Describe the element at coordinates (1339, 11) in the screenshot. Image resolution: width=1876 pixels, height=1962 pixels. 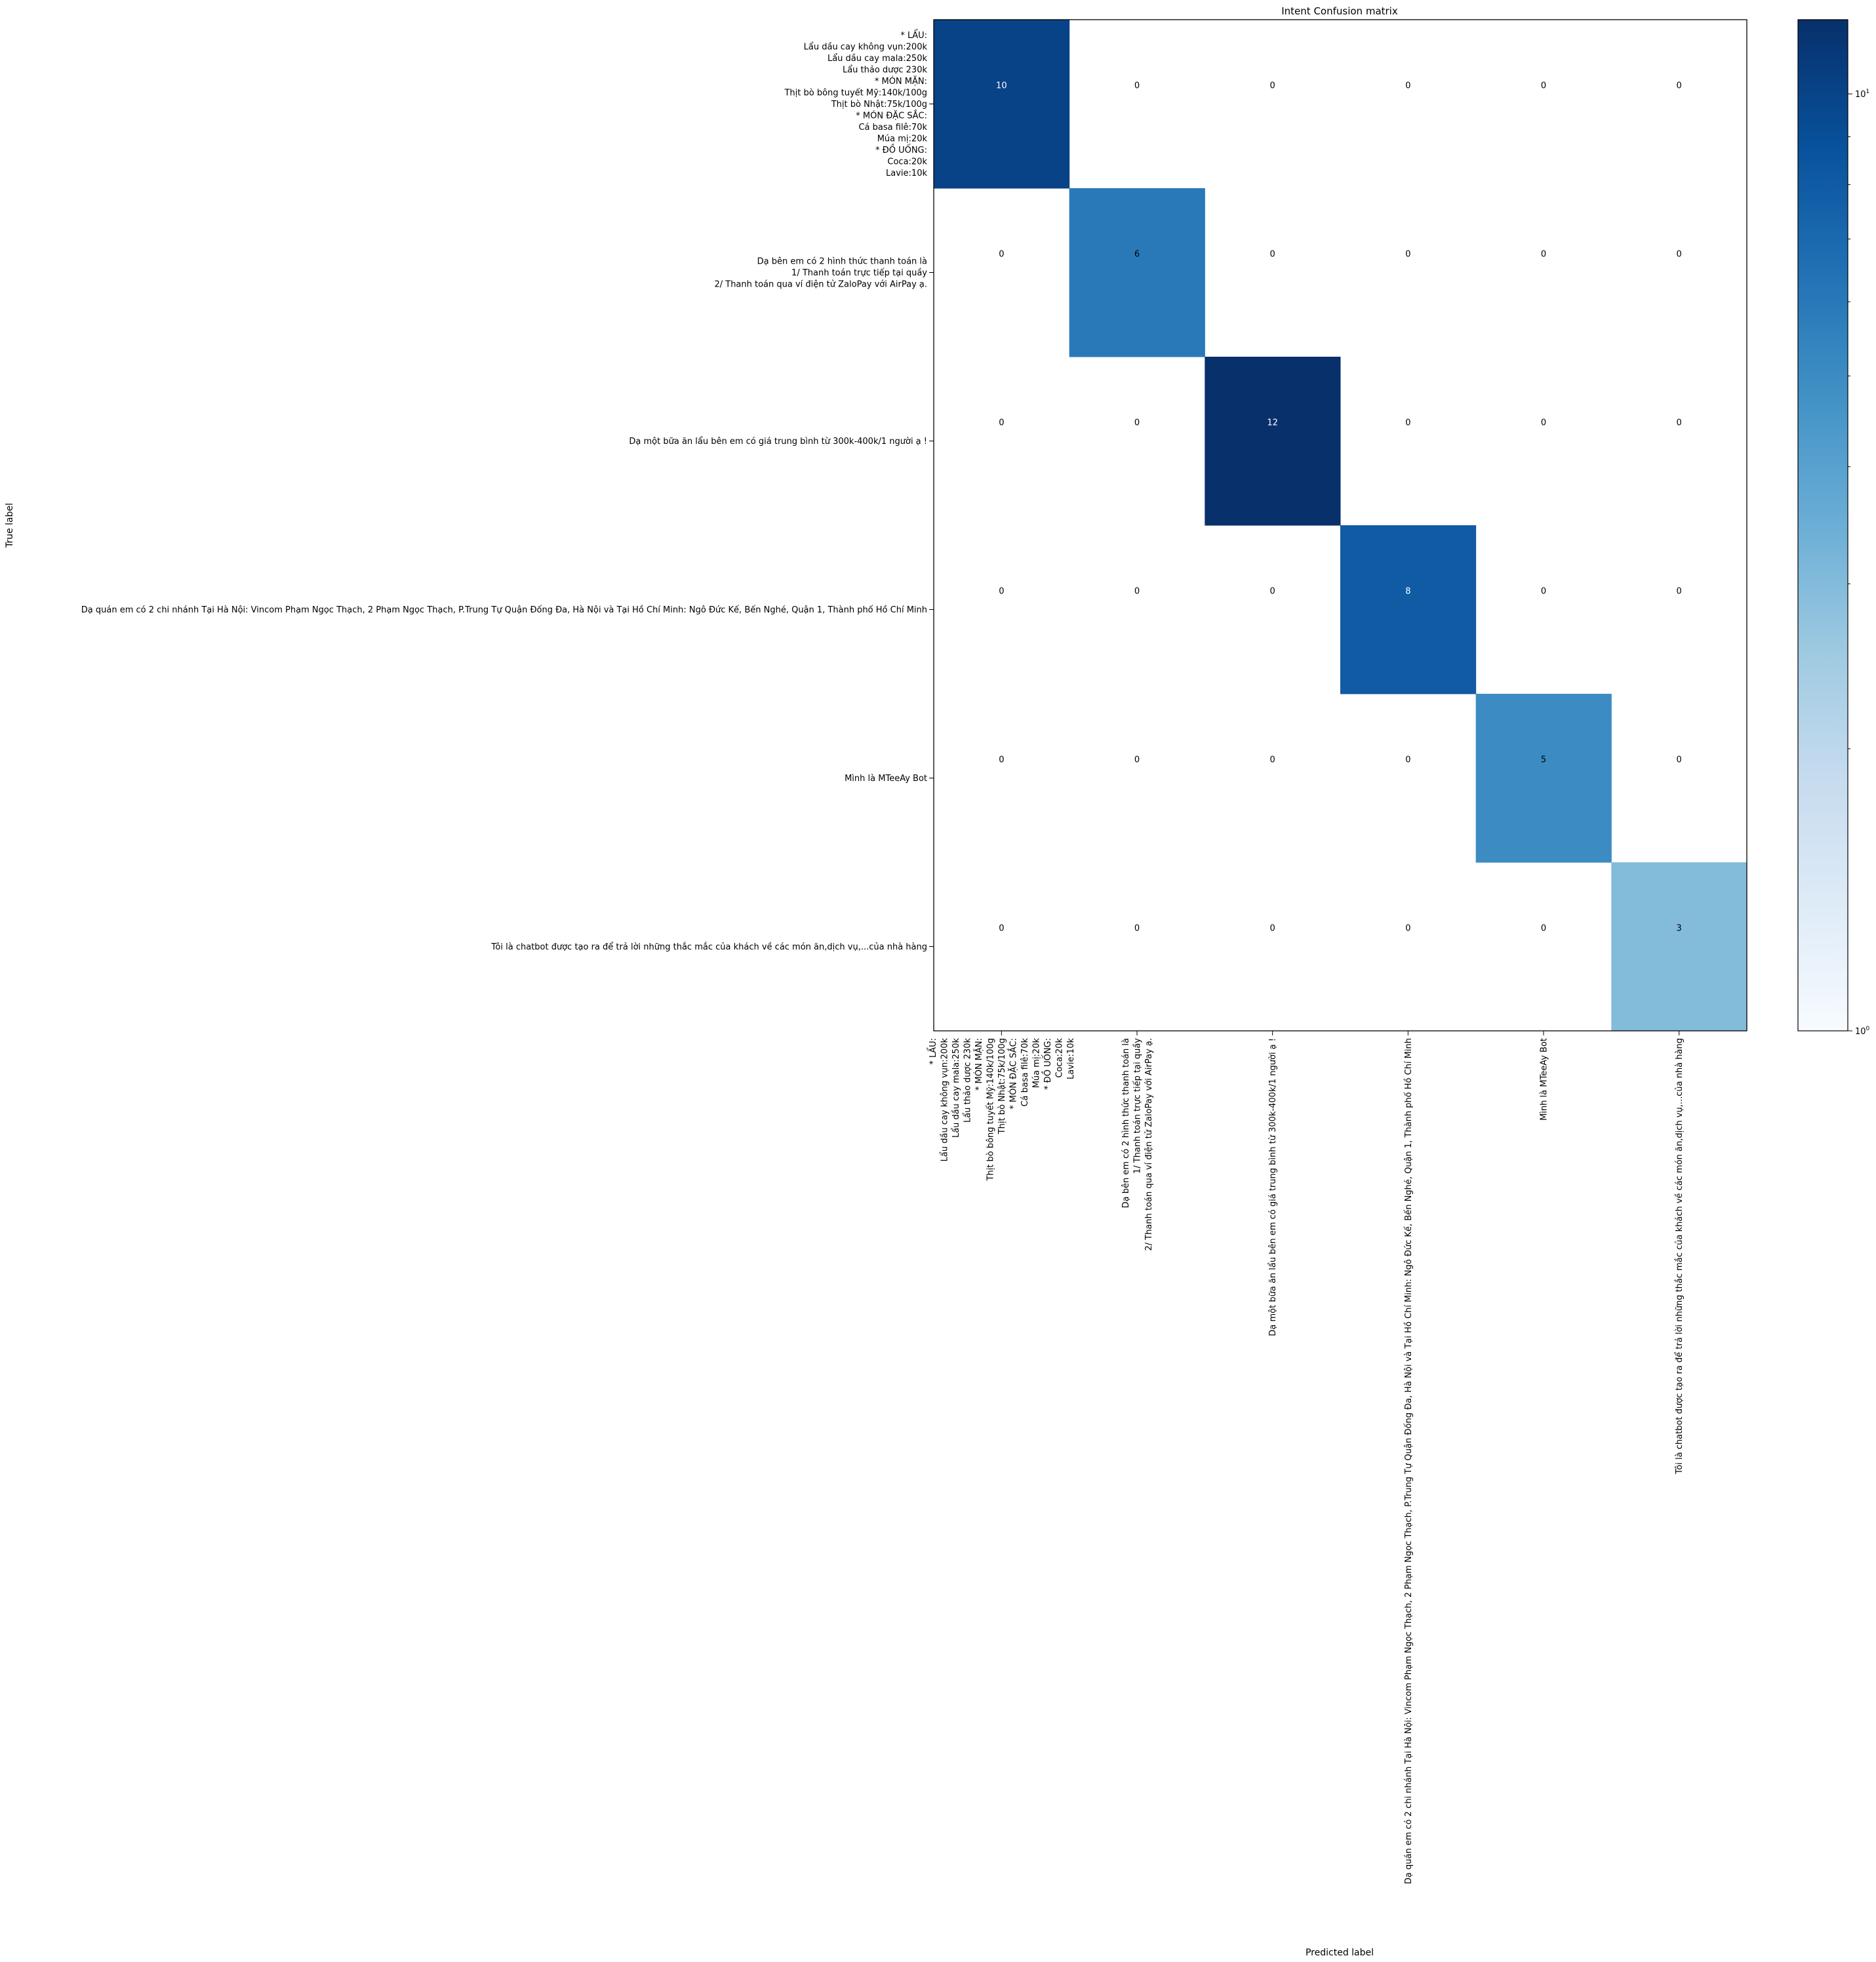
I see `chart-title: Intent Confusion matrix` at that location.